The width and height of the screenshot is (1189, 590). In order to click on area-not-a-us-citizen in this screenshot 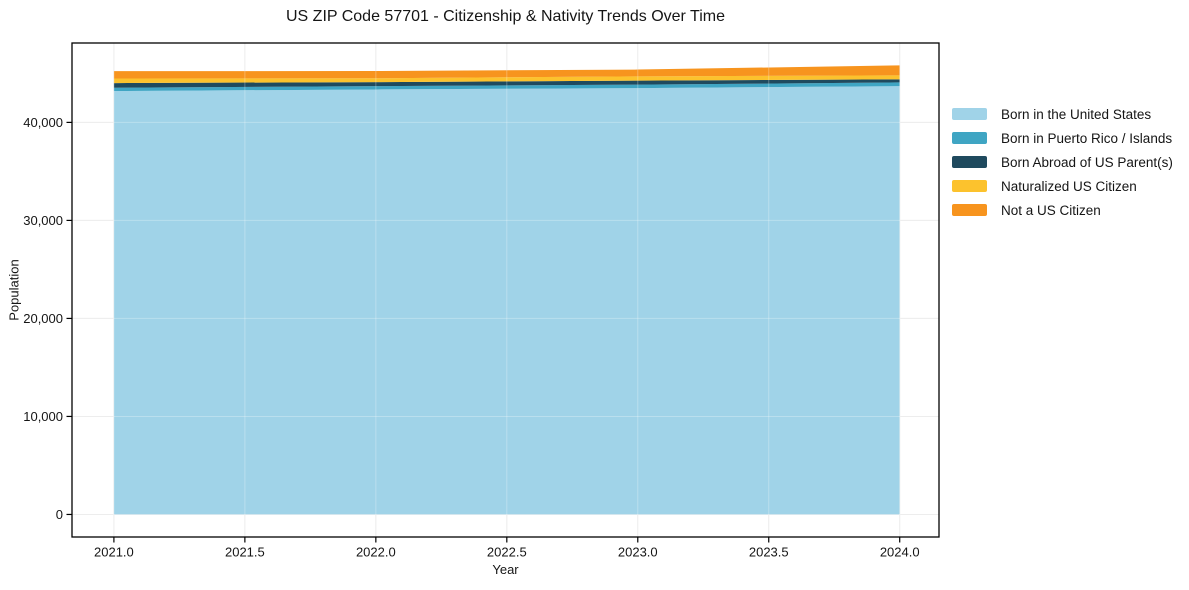, I will do `click(506, 72)`.